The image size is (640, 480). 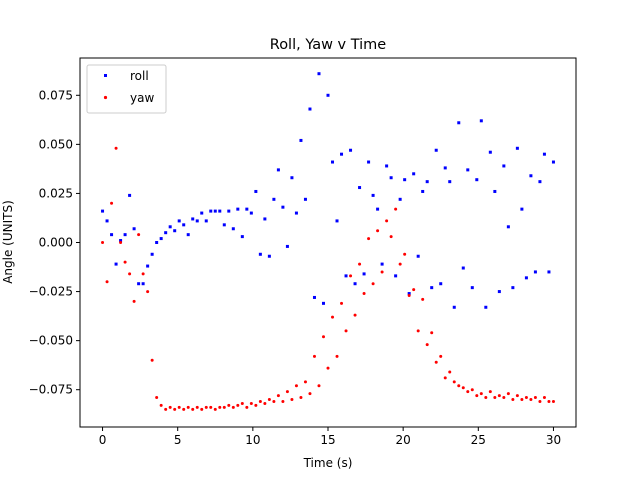 I want to click on y-tick-label: 0.050, so click(x=56, y=144).